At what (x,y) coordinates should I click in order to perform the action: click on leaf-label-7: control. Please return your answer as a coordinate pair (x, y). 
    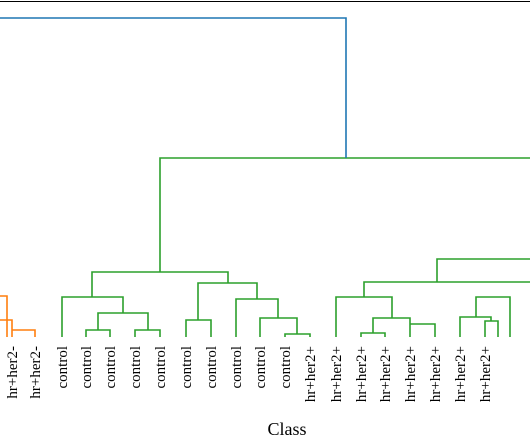
    Looking at the image, I should click on (161, 367).